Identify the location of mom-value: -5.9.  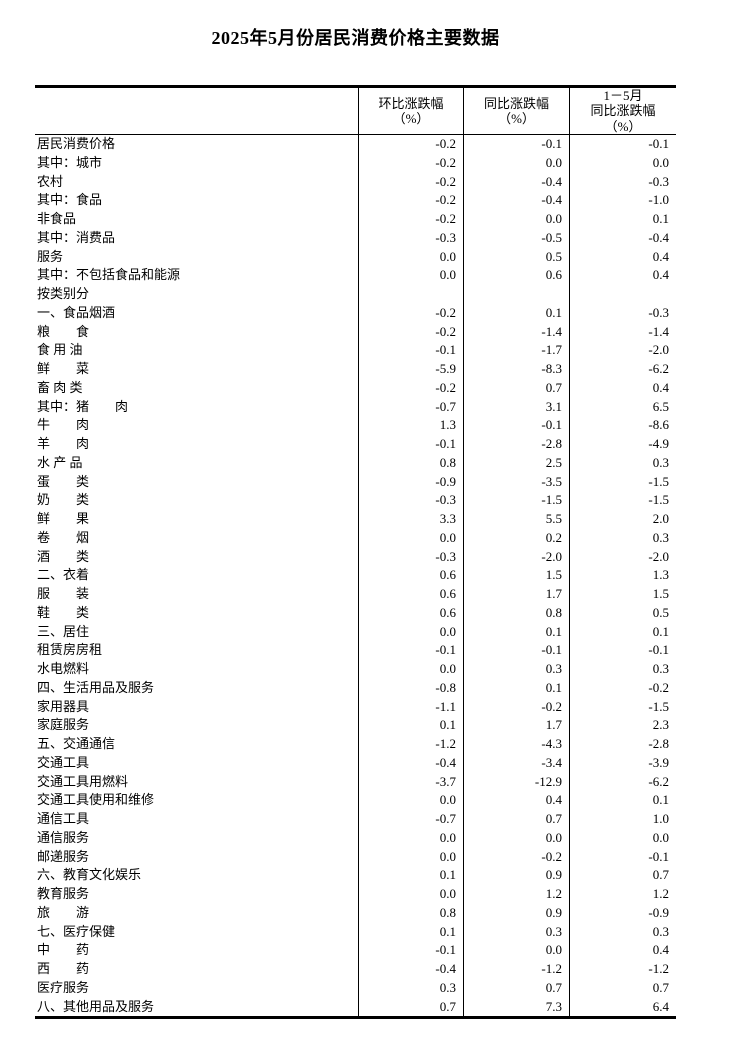
(411, 369).